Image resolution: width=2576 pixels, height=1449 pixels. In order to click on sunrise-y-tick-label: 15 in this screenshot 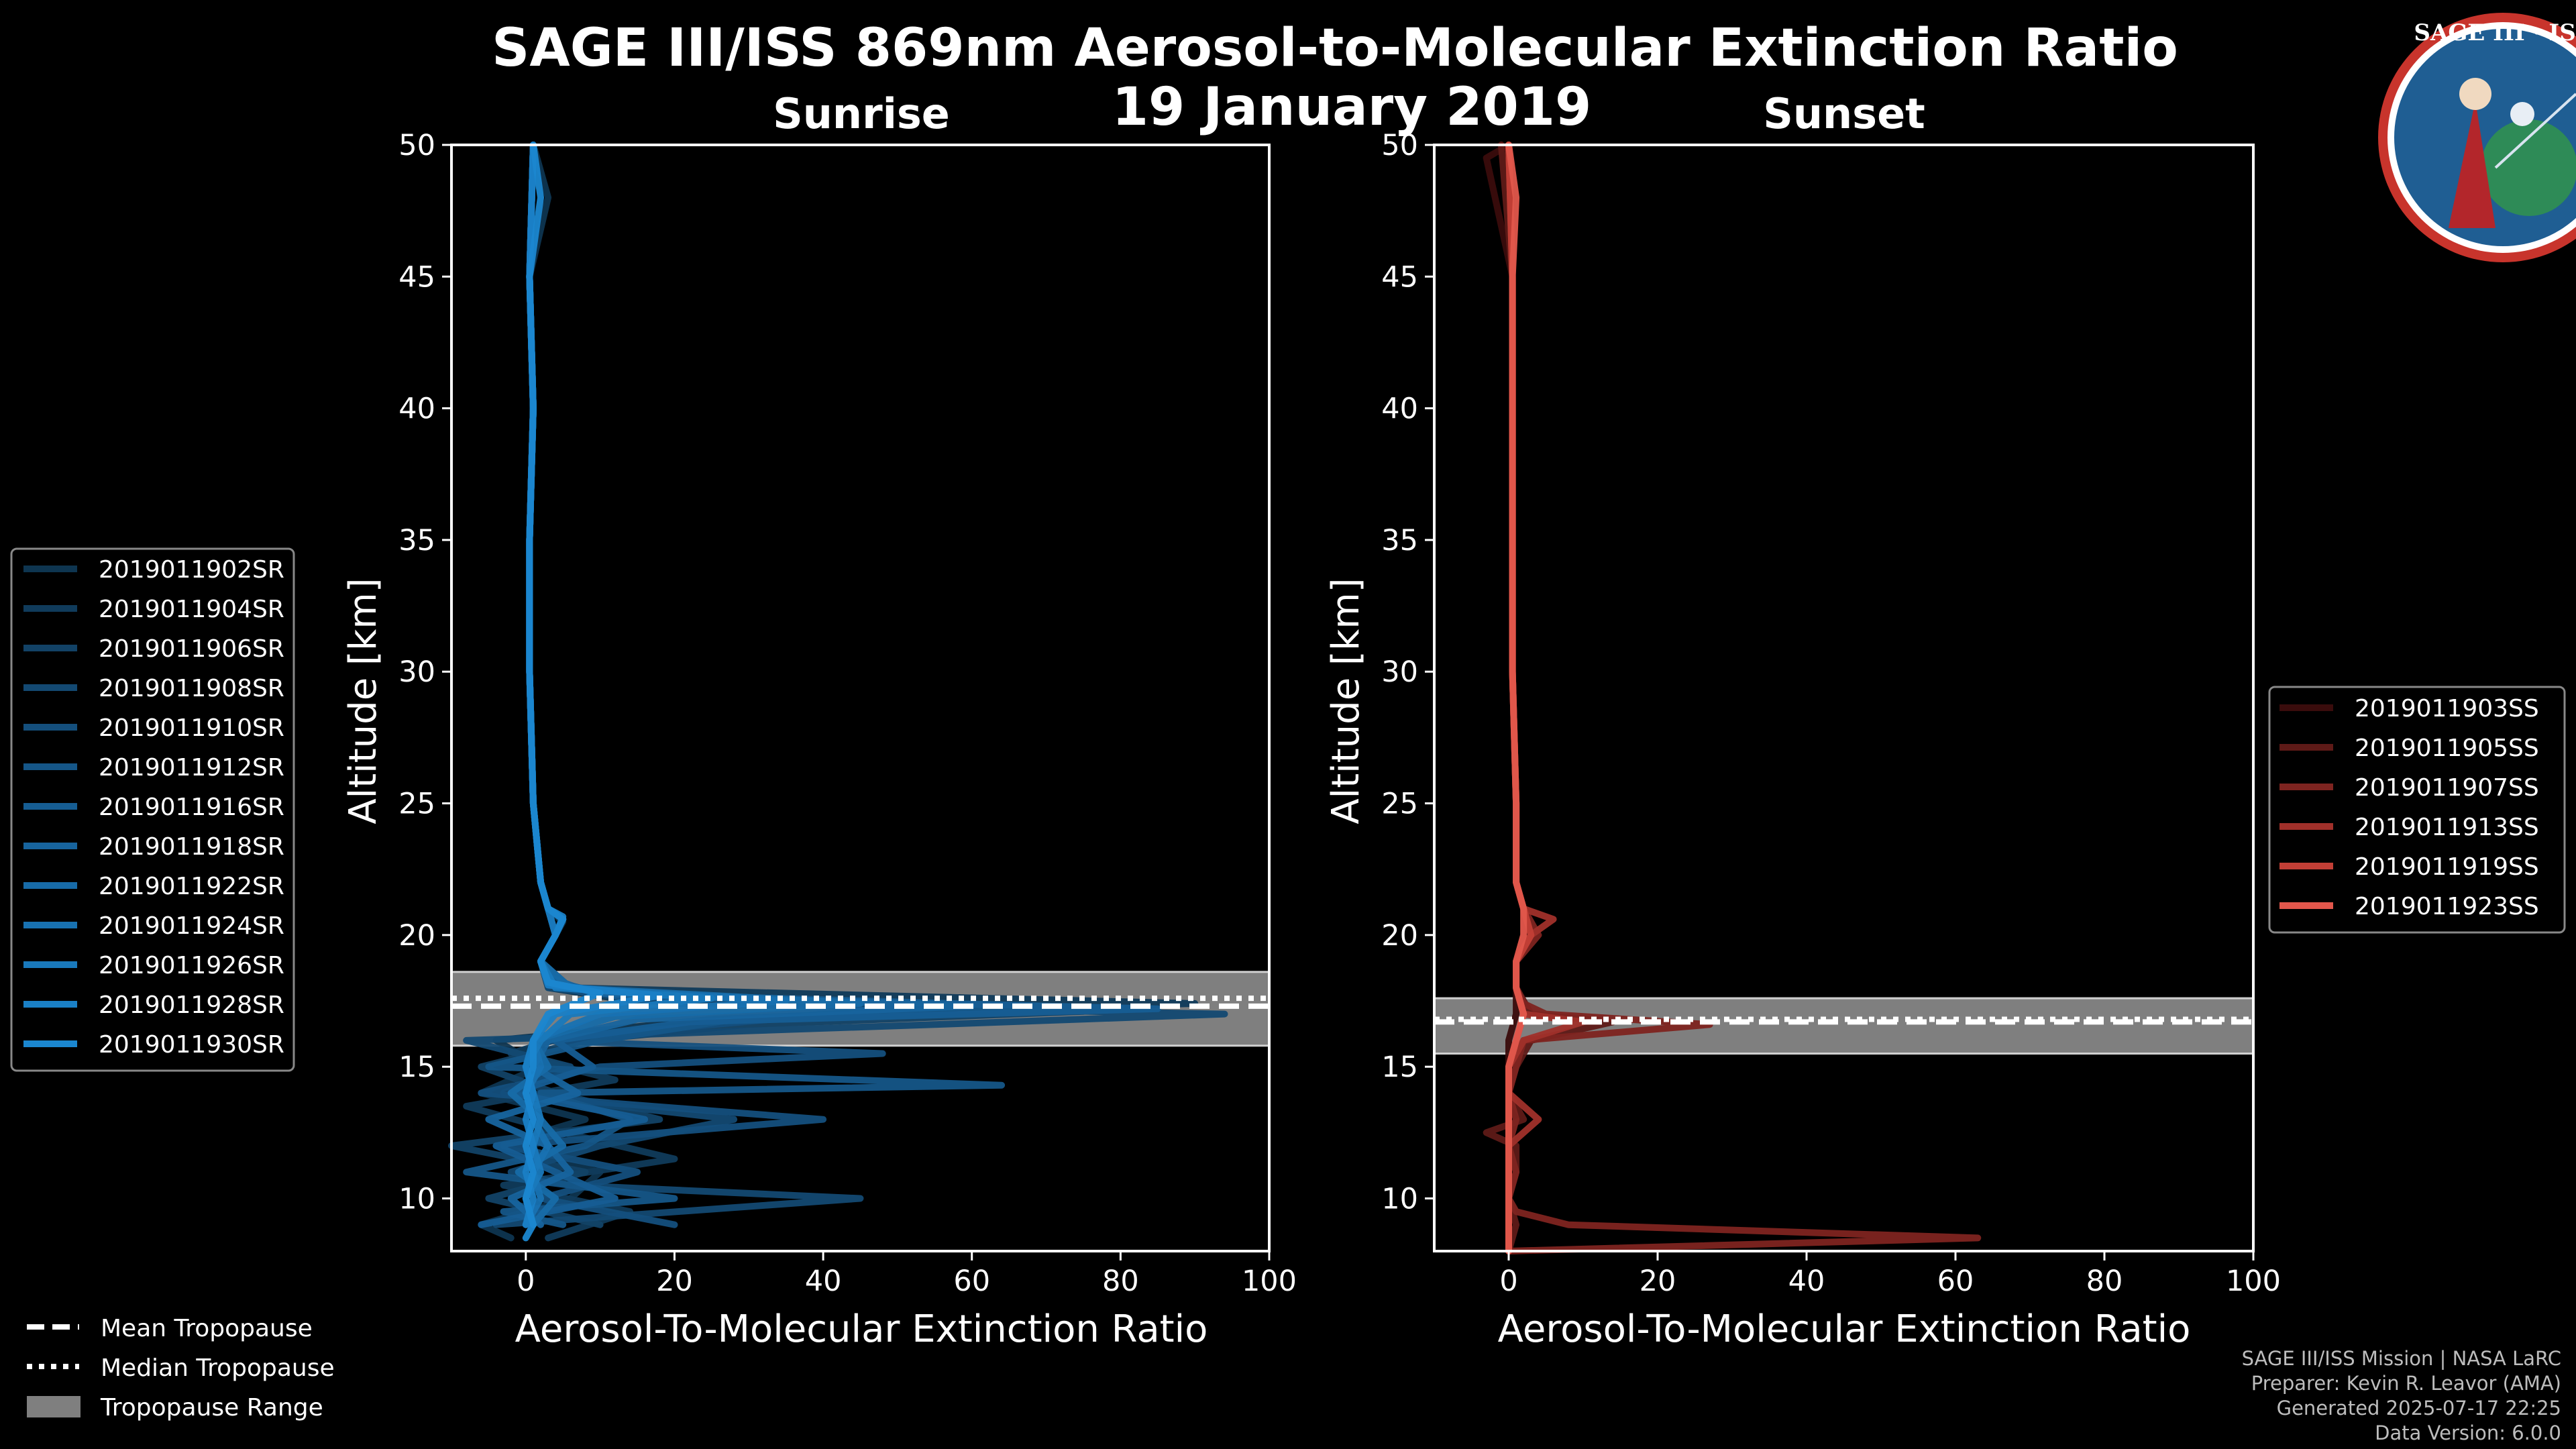, I will do `click(416, 1067)`.